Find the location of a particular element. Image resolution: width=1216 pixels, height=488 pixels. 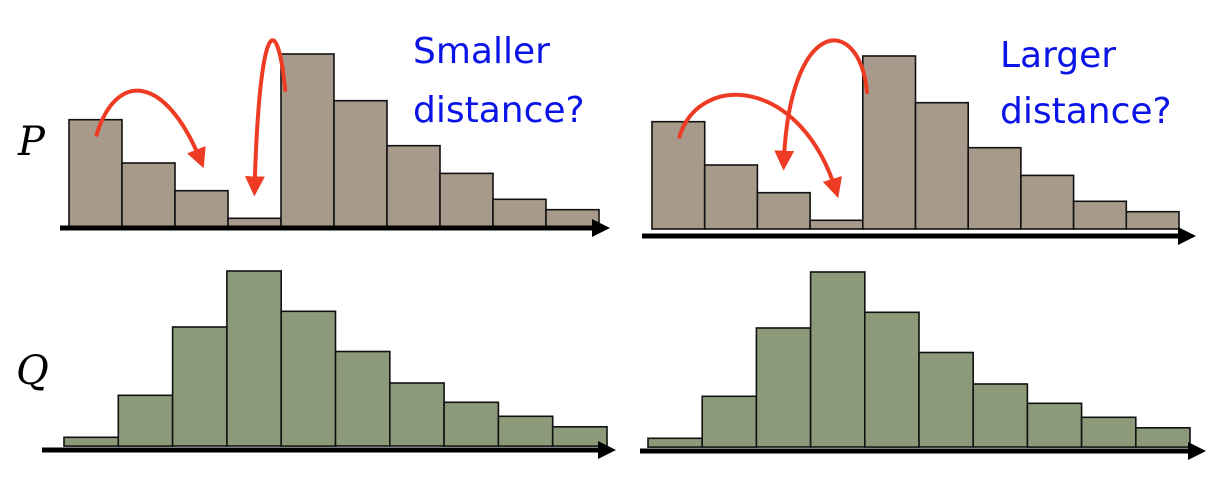

caption-right-line2: distance? is located at coordinates (1086, 111).